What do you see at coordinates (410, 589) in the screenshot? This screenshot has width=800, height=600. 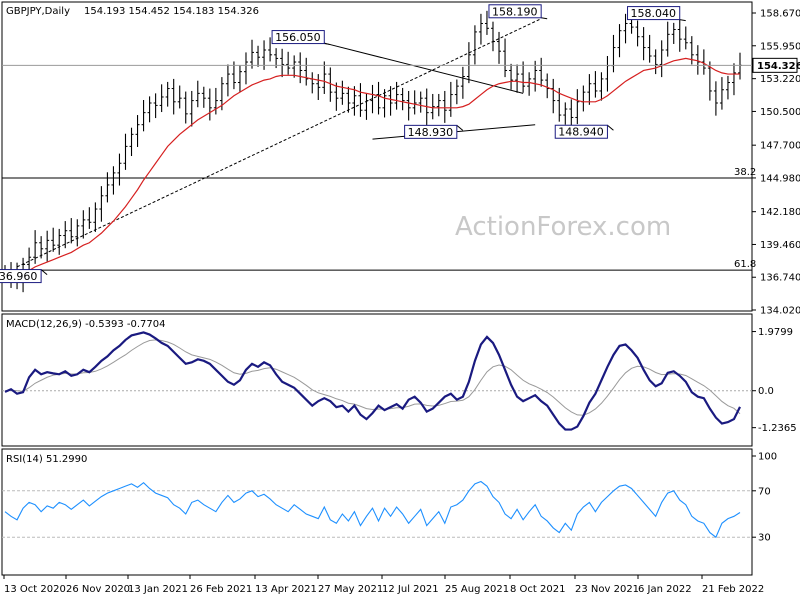 I see `time-tick-label: 12 Jul 2021` at bounding box center [410, 589].